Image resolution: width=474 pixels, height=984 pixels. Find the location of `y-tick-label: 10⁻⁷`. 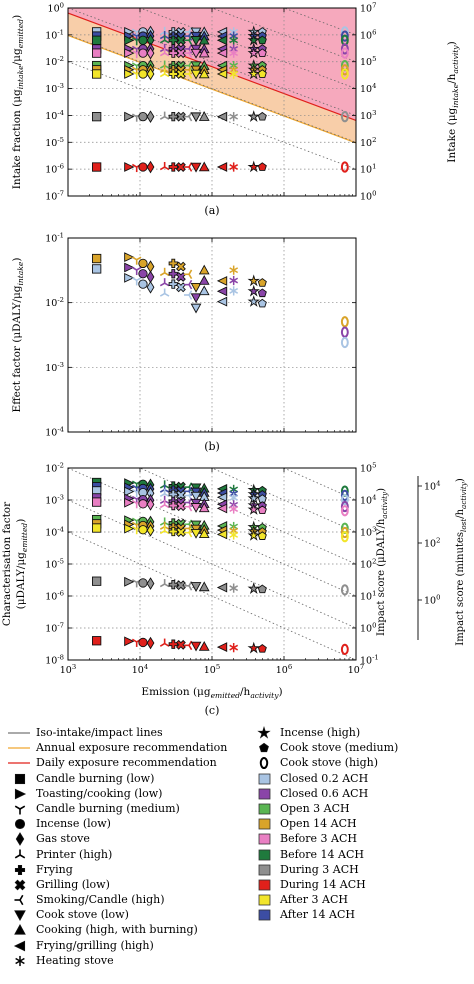

y-tick-label: 10⁻⁷ is located at coordinates (54, 628).